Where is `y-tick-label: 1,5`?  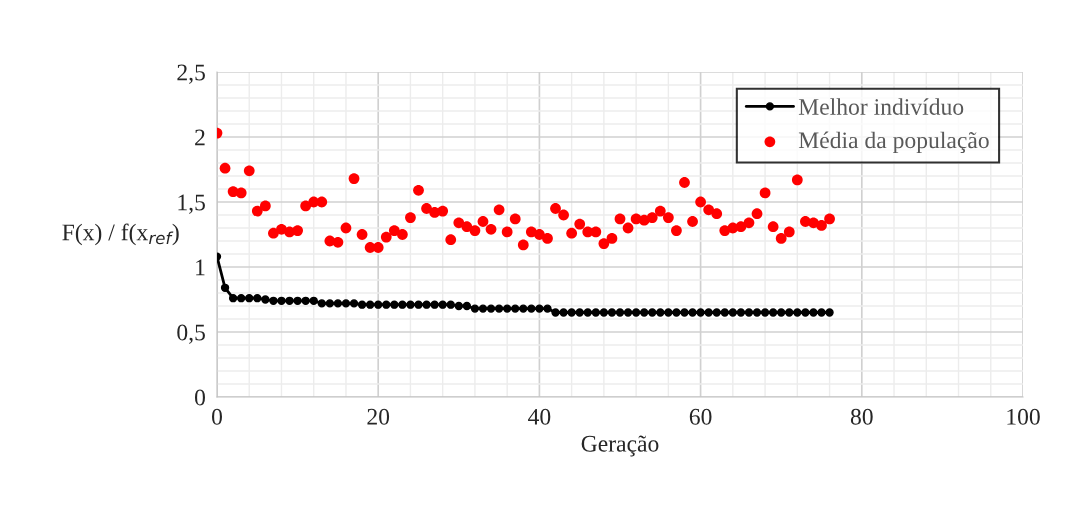 y-tick-label: 1,5 is located at coordinates (191, 204).